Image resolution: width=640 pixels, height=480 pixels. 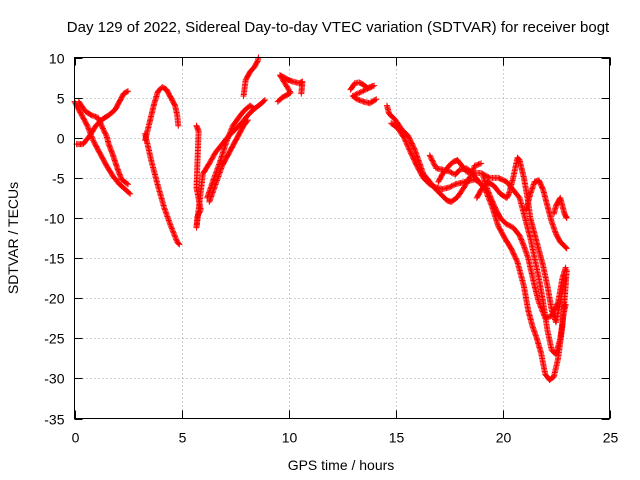 What do you see at coordinates (58, 179) in the screenshot?
I see `y-tick-label: -5` at bounding box center [58, 179].